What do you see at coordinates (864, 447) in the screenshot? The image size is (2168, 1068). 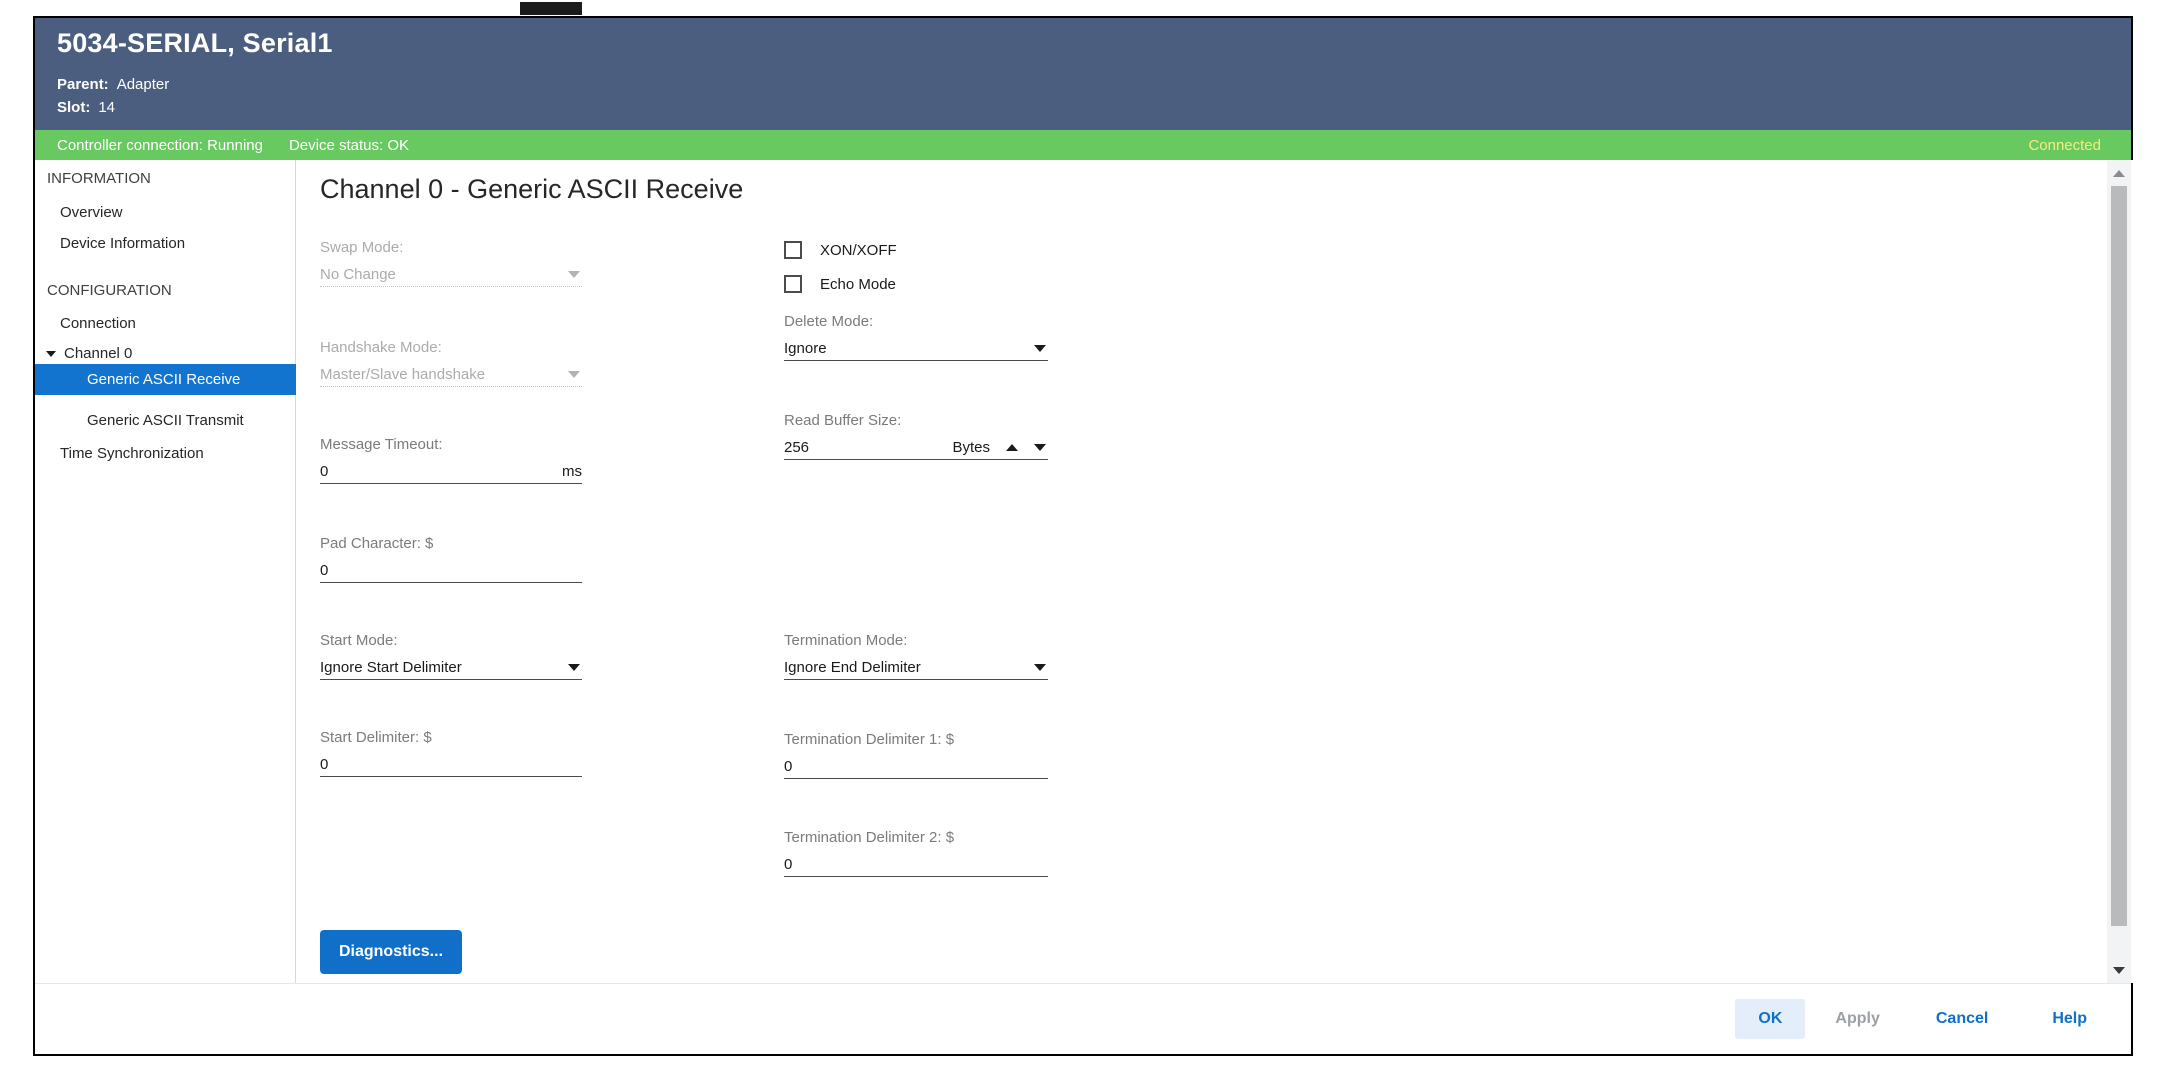 I see `read-buffer-size-input` at bounding box center [864, 447].